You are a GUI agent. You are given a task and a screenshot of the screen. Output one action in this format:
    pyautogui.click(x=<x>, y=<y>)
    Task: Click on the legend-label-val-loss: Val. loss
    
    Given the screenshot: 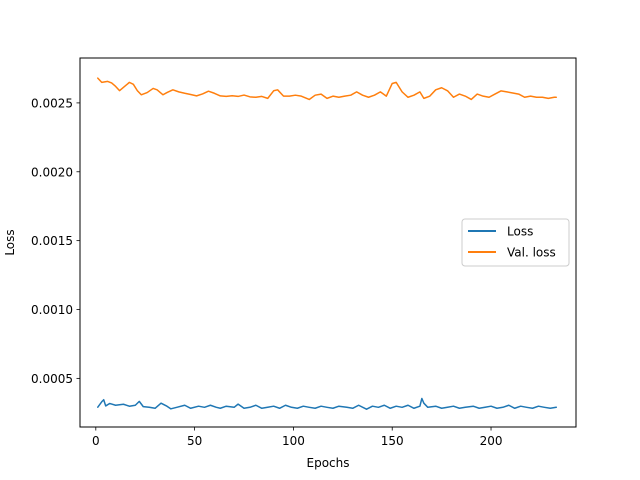 What is the action you would take?
    pyautogui.click(x=531, y=253)
    